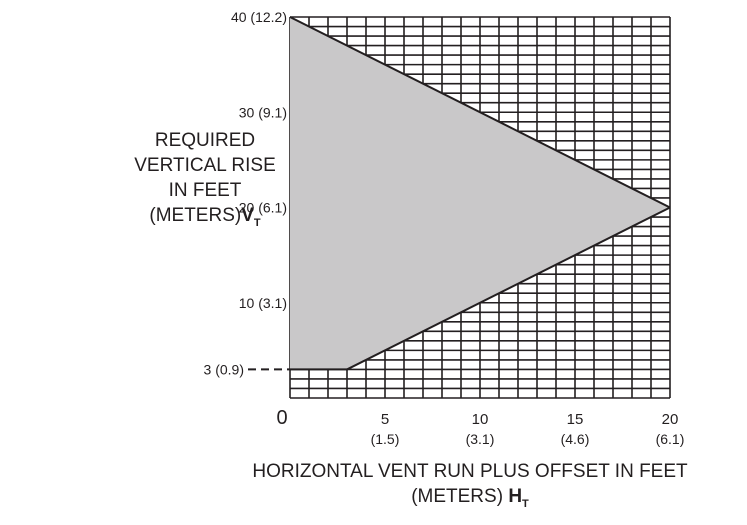  I want to click on y-tick-label: 30 (9.1), so click(263, 112).